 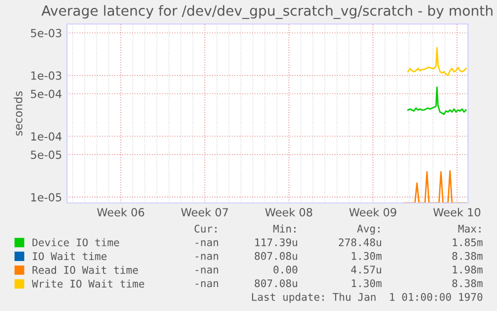 I want to click on legend-label: Write IO Wait time, so click(x=88, y=284).